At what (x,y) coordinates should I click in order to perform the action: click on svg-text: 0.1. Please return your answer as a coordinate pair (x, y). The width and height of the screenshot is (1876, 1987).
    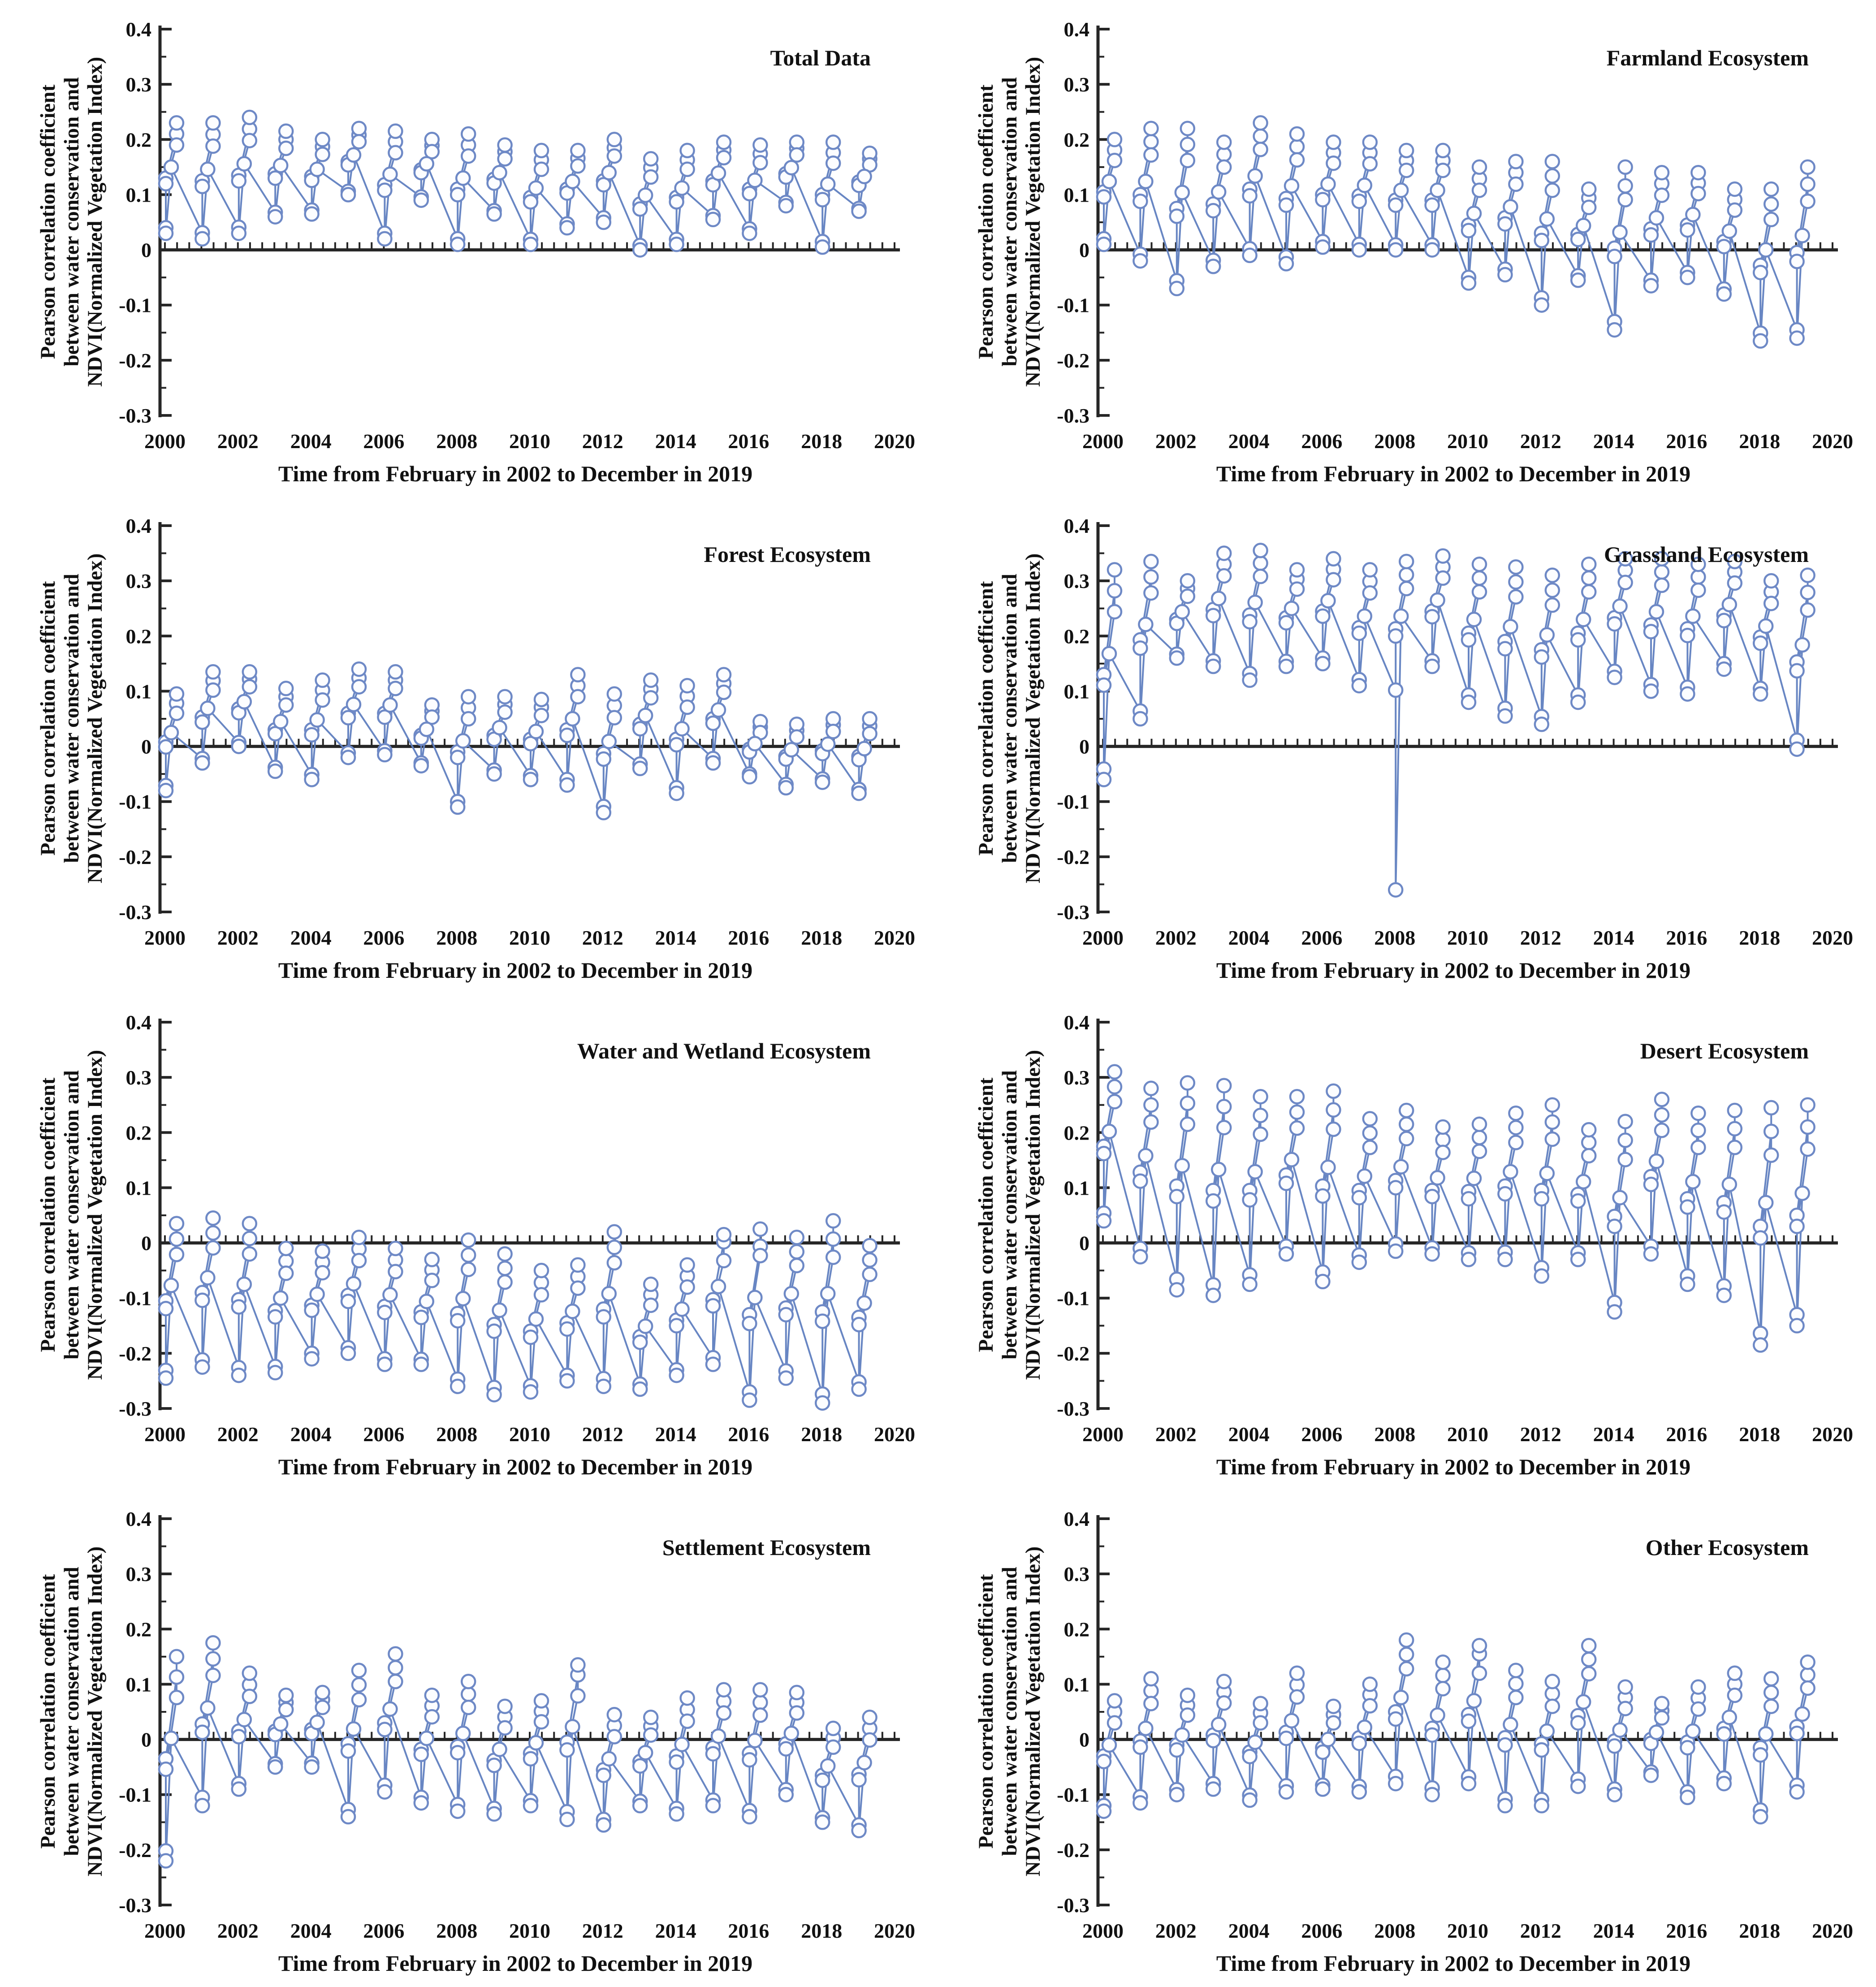
    Looking at the image, I should click on (1077, 1684).